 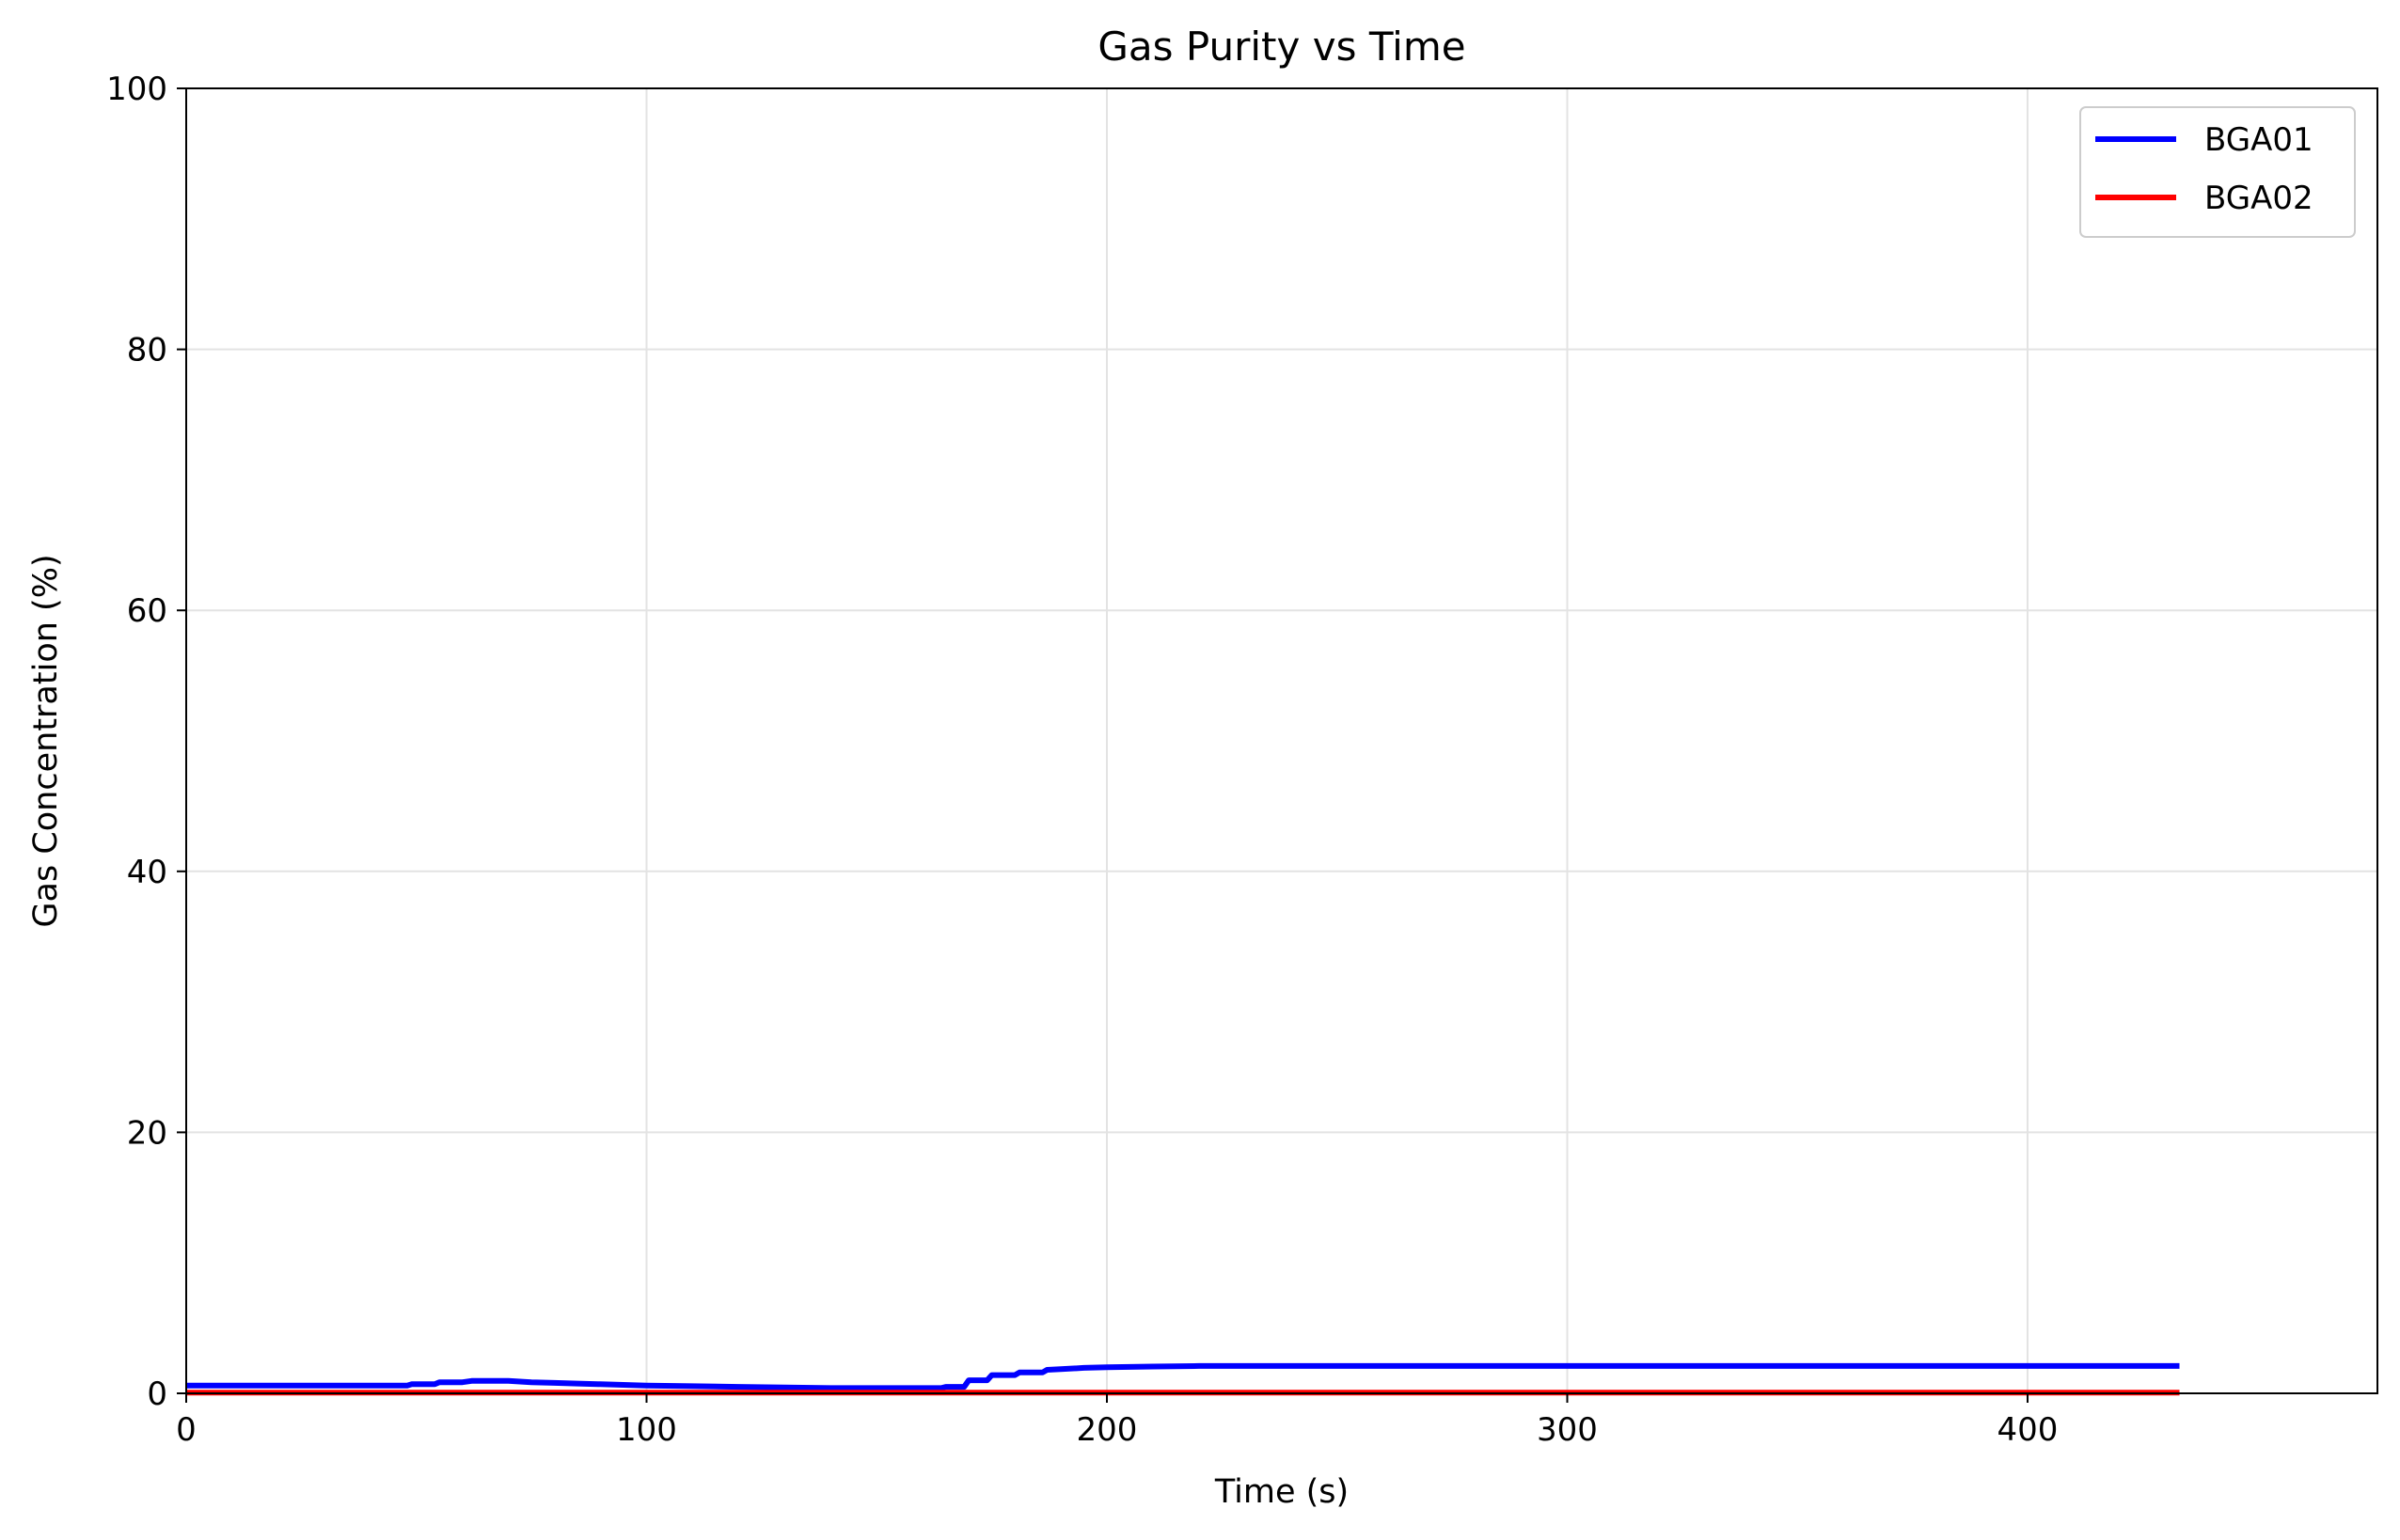 What do you see at coordinates (147, 1133) in the screenshot?
I see `y-tick-label: 20` at bounding box center [147, 1133].